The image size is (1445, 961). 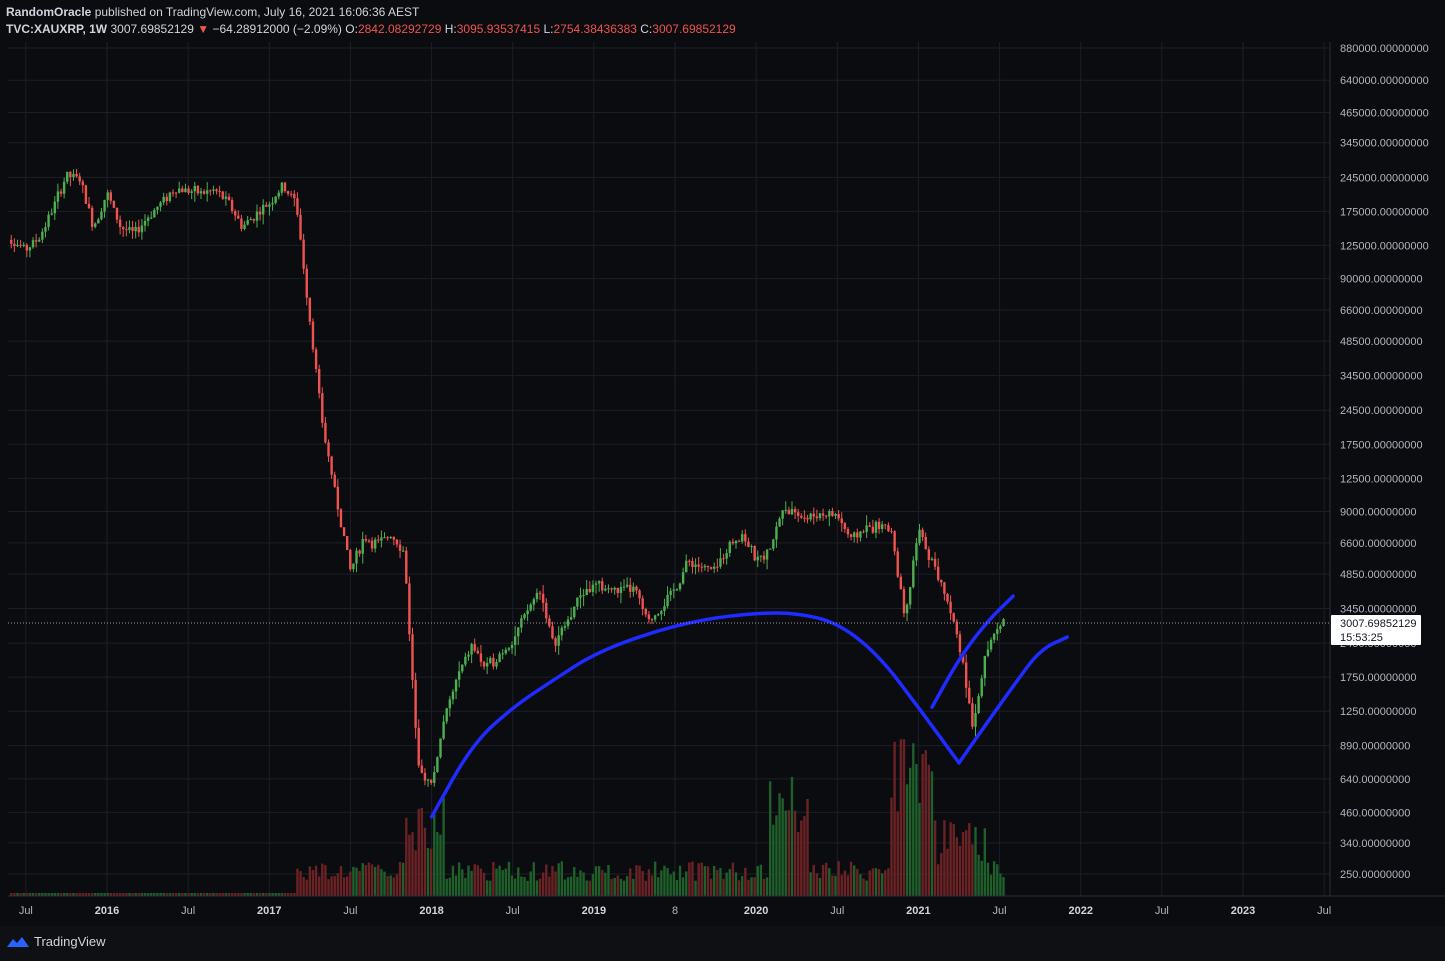 I want to click on publisher-name: RandomOracle, so click(x=49, y=12).